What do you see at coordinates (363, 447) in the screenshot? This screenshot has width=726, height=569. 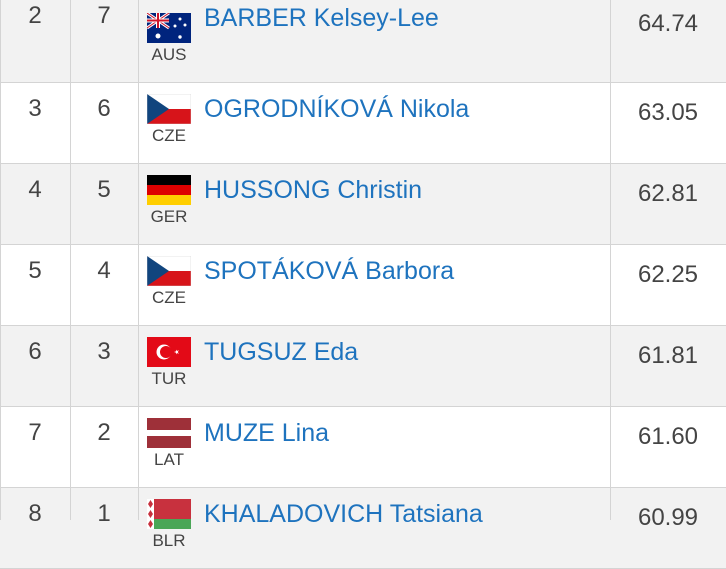 I see `result-row: 7 2 LAT MUZE Lina 61.60` at bounding box center [363, 447].